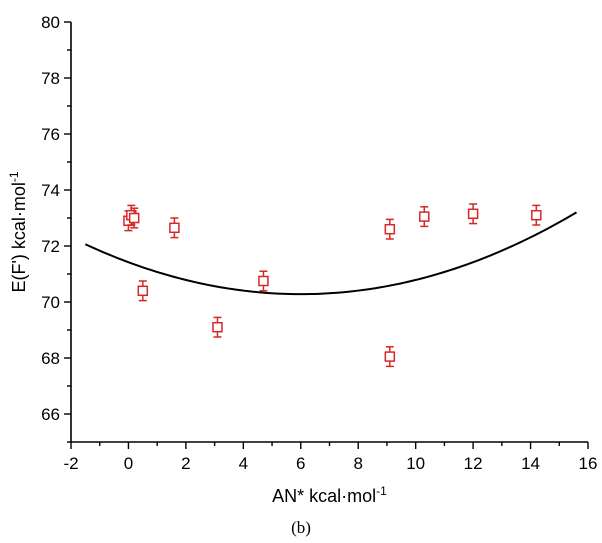 This screenshot has width=602, height=543. Describe the element at coordinates (50, 190) in the screenshot. I see `y-tick-label: 74` at that location.